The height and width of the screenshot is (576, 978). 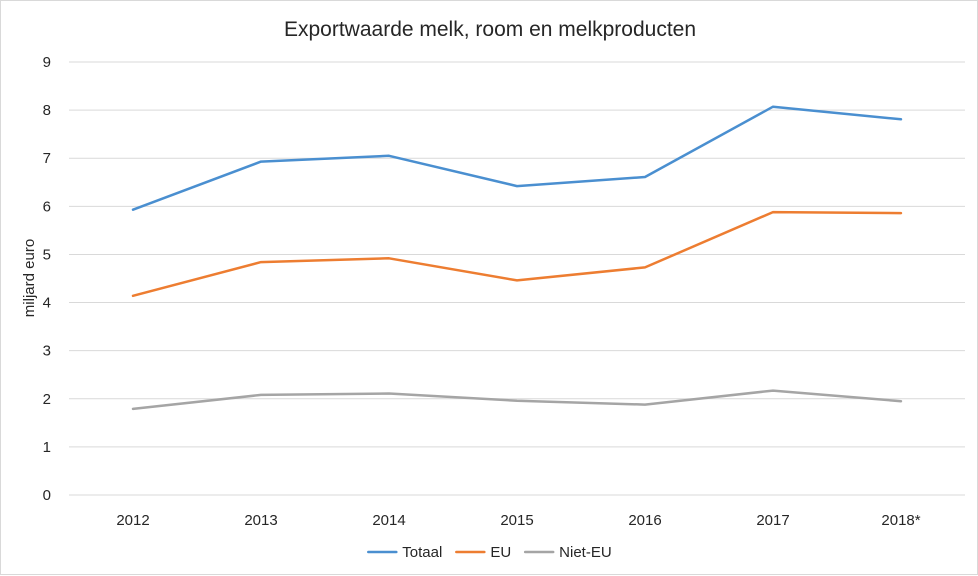 I want to click on y-tick-label: 4, so click(x=47, y=303).